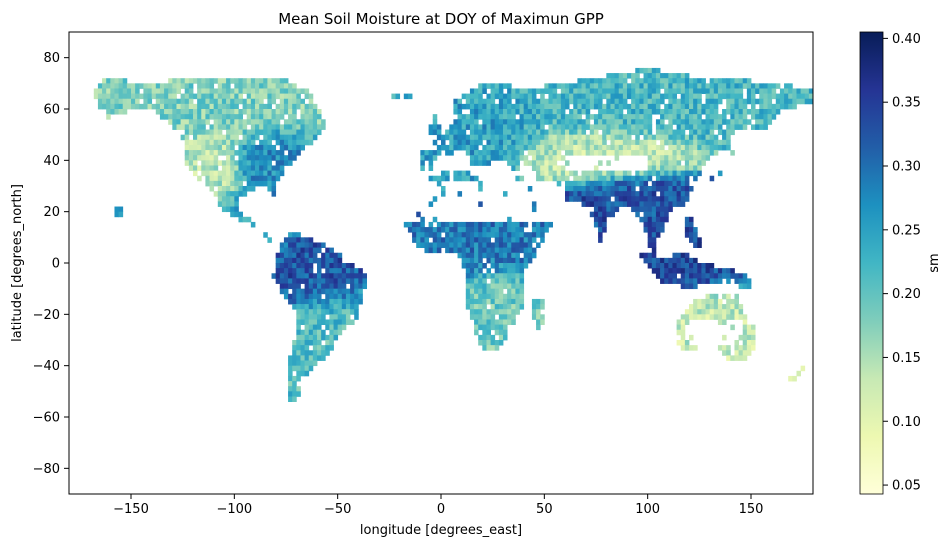 Image resolution: width=952 pixels, height=547 pixels. What do you see at coordinates (51, 212) in the screenshot?
I see `y-tick-label: 20` at bounding box center [51, 212].